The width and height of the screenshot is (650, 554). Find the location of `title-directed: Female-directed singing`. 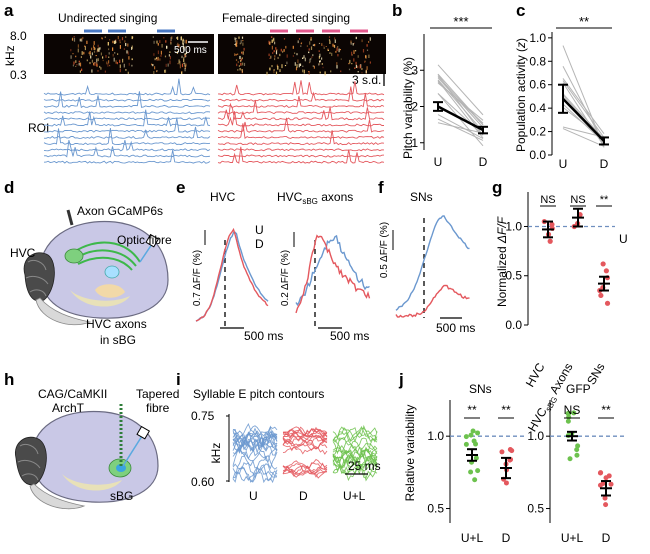

title-directed: Female-directed singing is located at coordinates (286, 18).